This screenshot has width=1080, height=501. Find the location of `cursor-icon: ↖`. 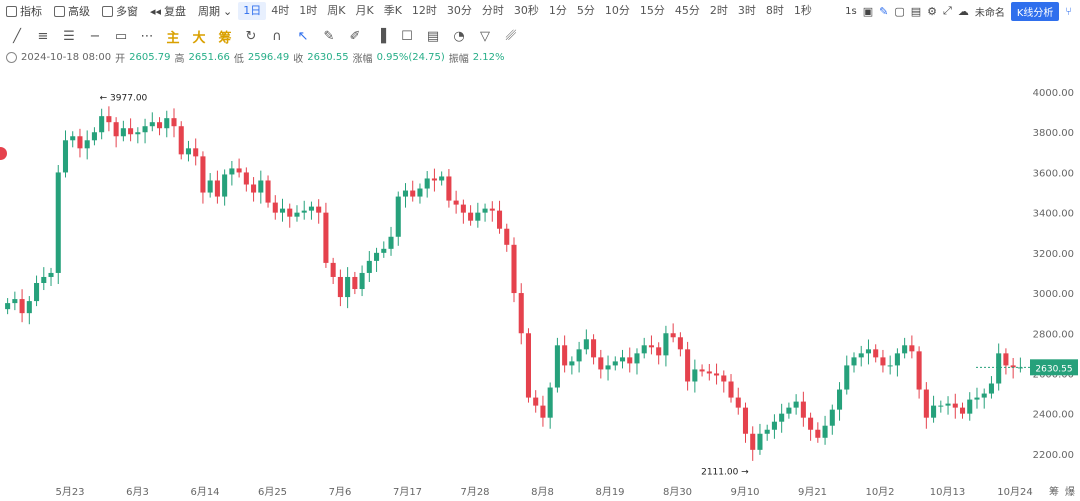

cursor-icon: ↖ is located at coordinates (303, 36).